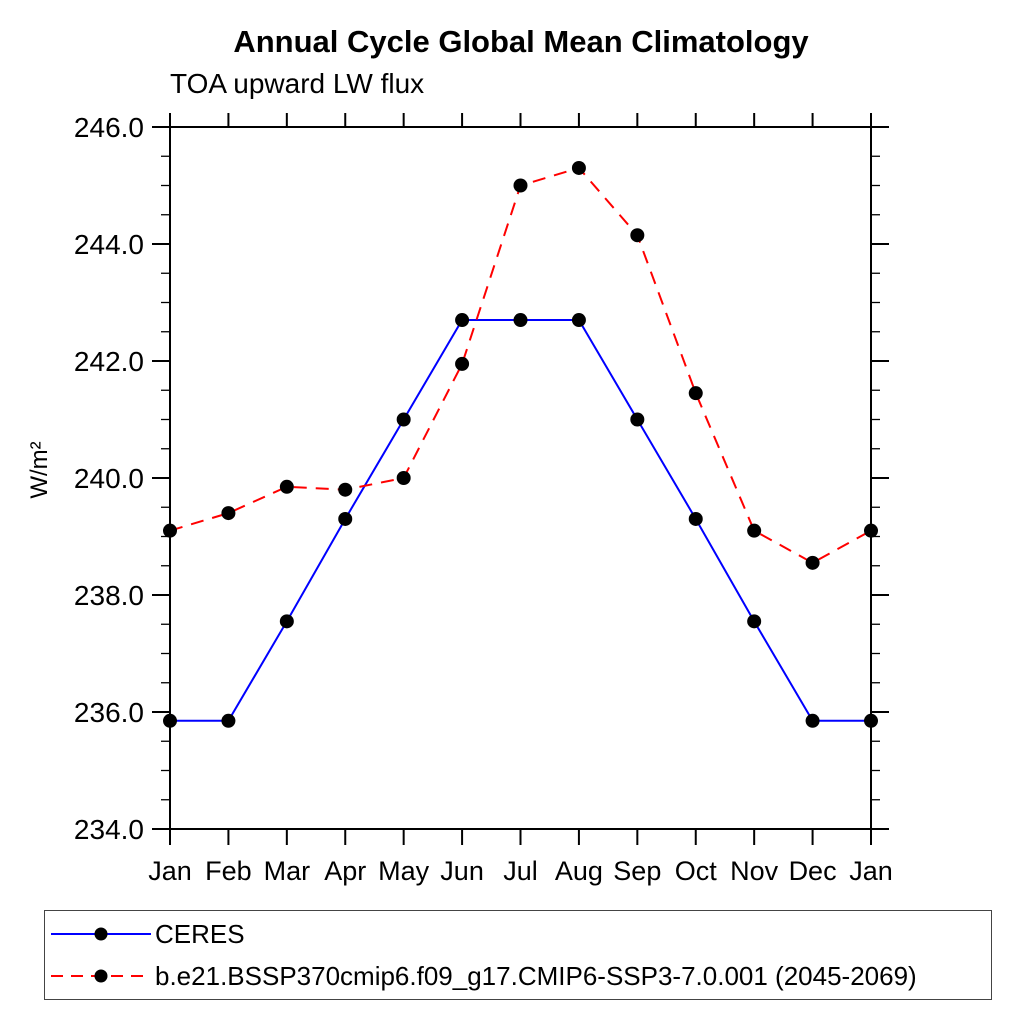 This screenshot has width=1024, height=1024. Describe the element at coordinates (109, 244) in the screenshot. I see `y-tick-label: 244.0` at that location.